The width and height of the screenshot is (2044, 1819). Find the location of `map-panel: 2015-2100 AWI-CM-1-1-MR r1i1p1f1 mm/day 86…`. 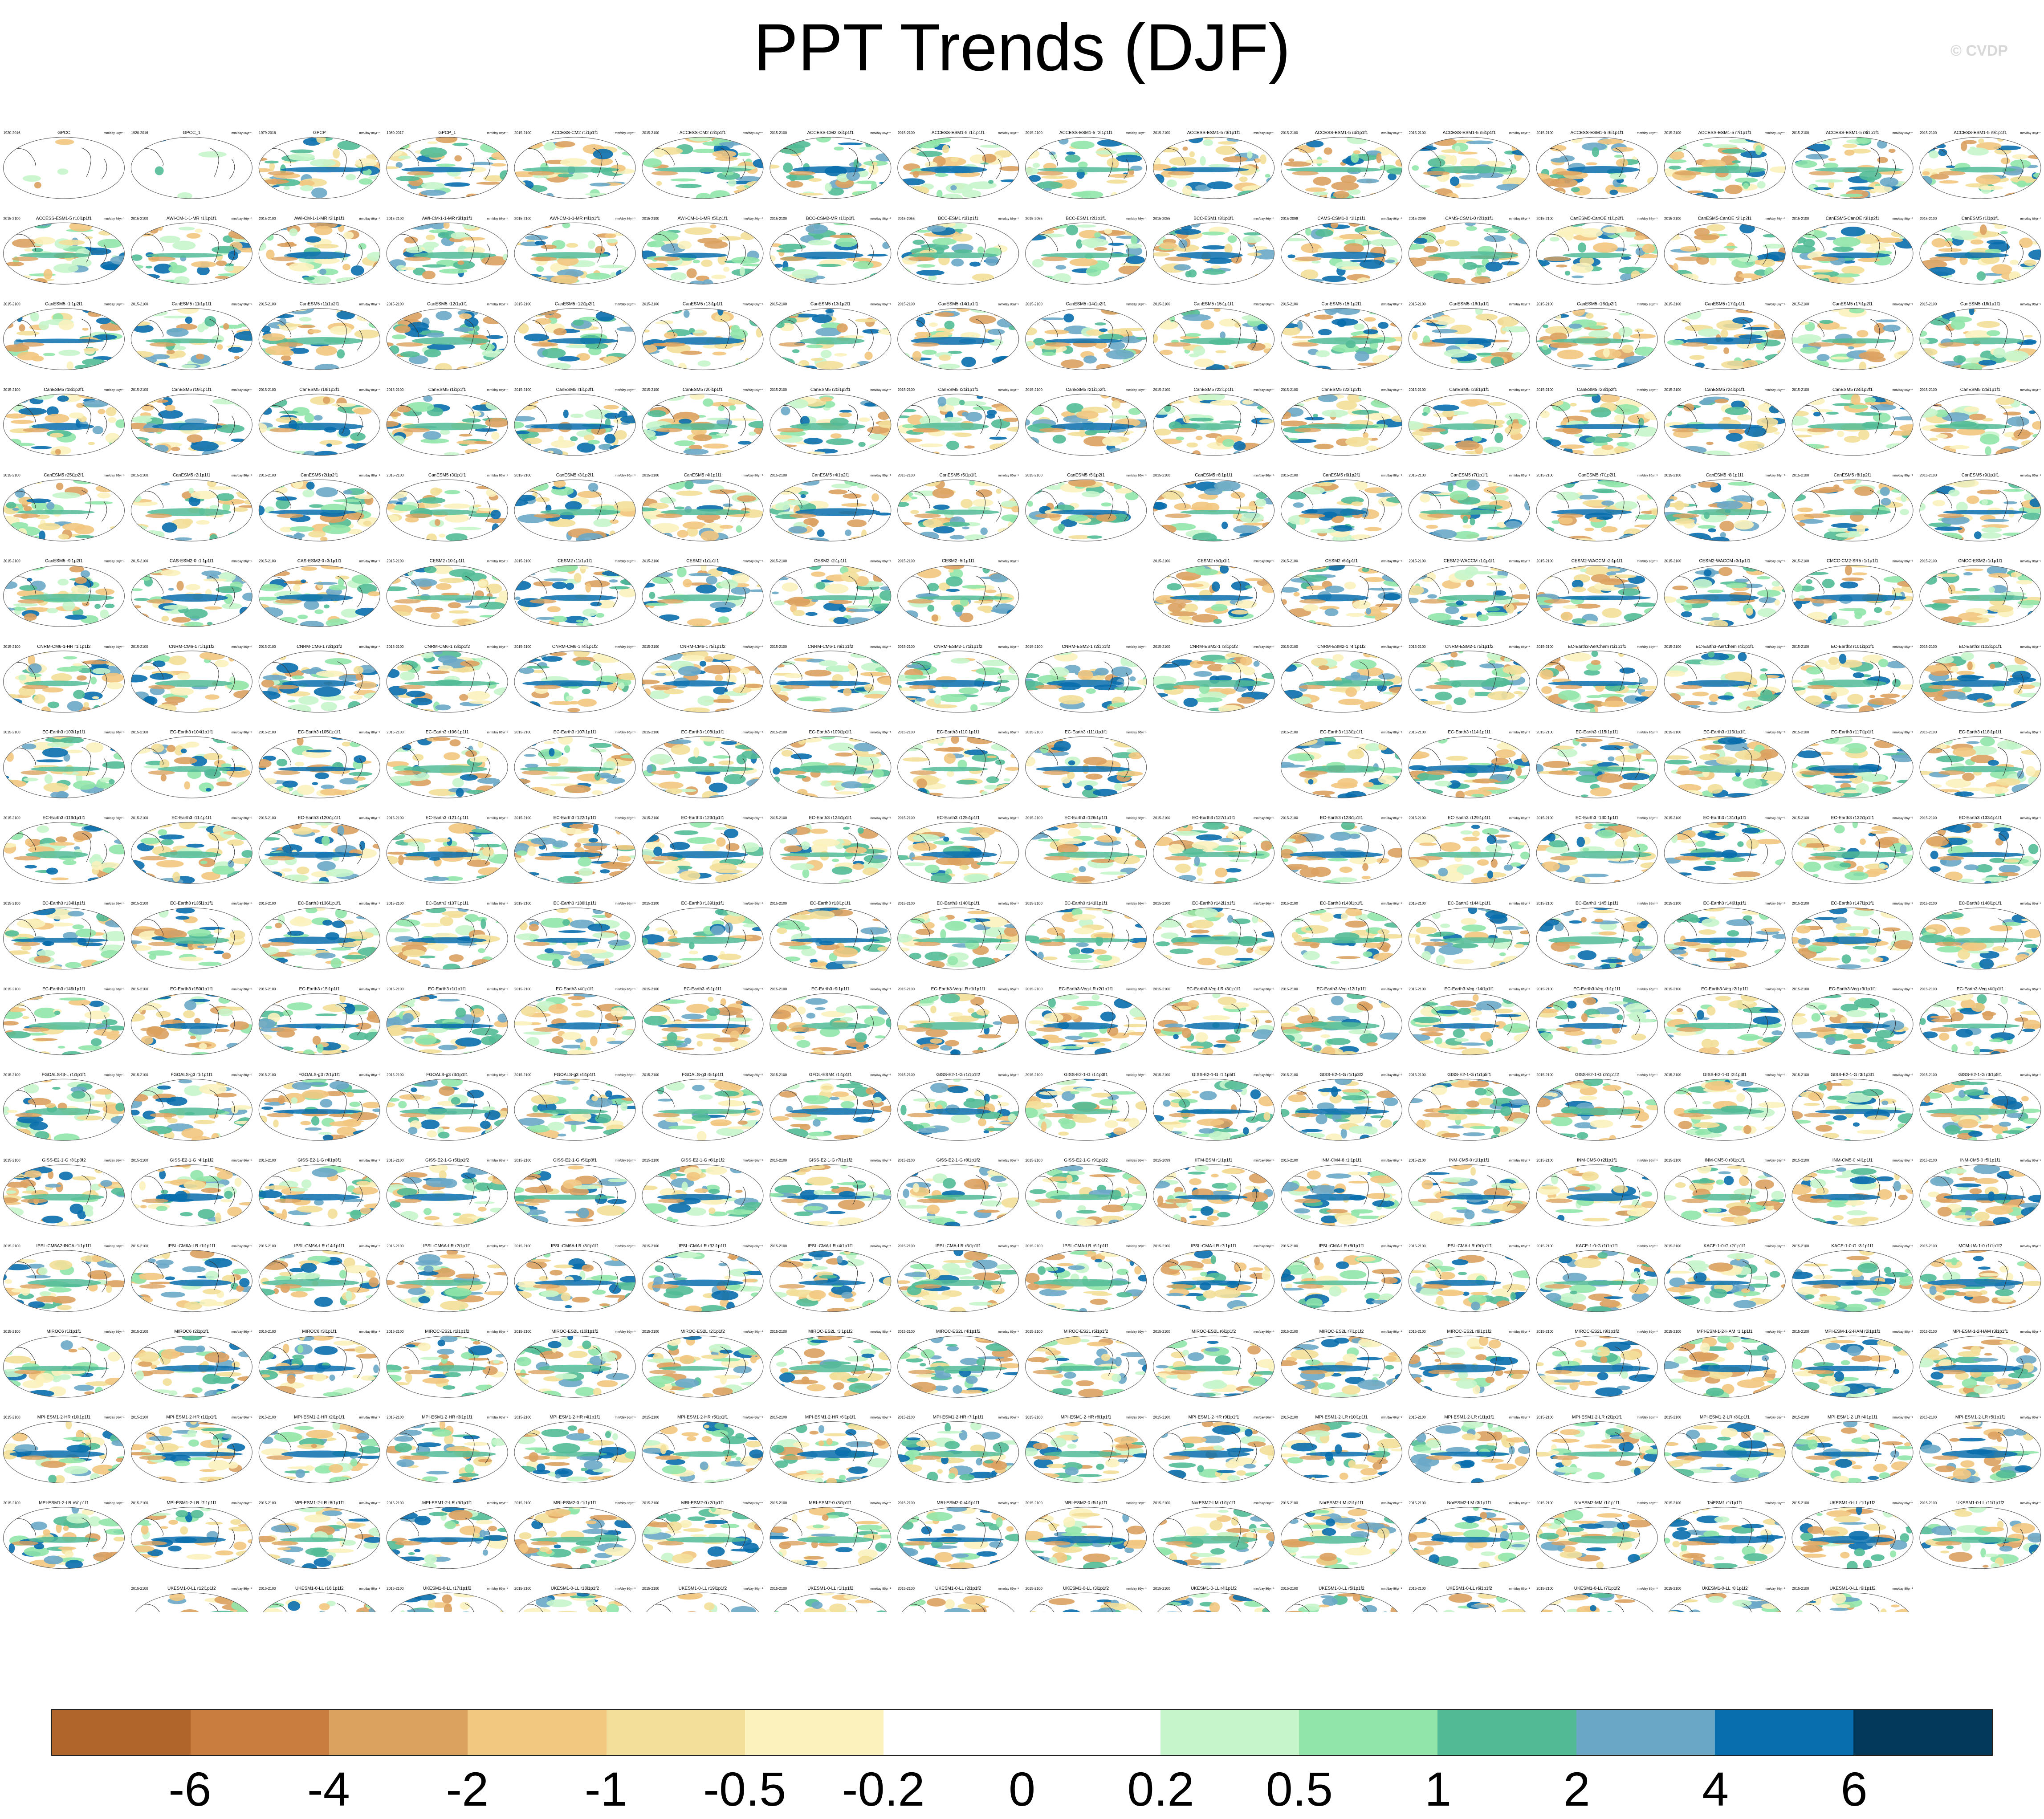

map-panel: 2015-2100 AWI-CM-1-1-MR r1i1p1f1 mm/day 86… is located at coordinates (191, 250).